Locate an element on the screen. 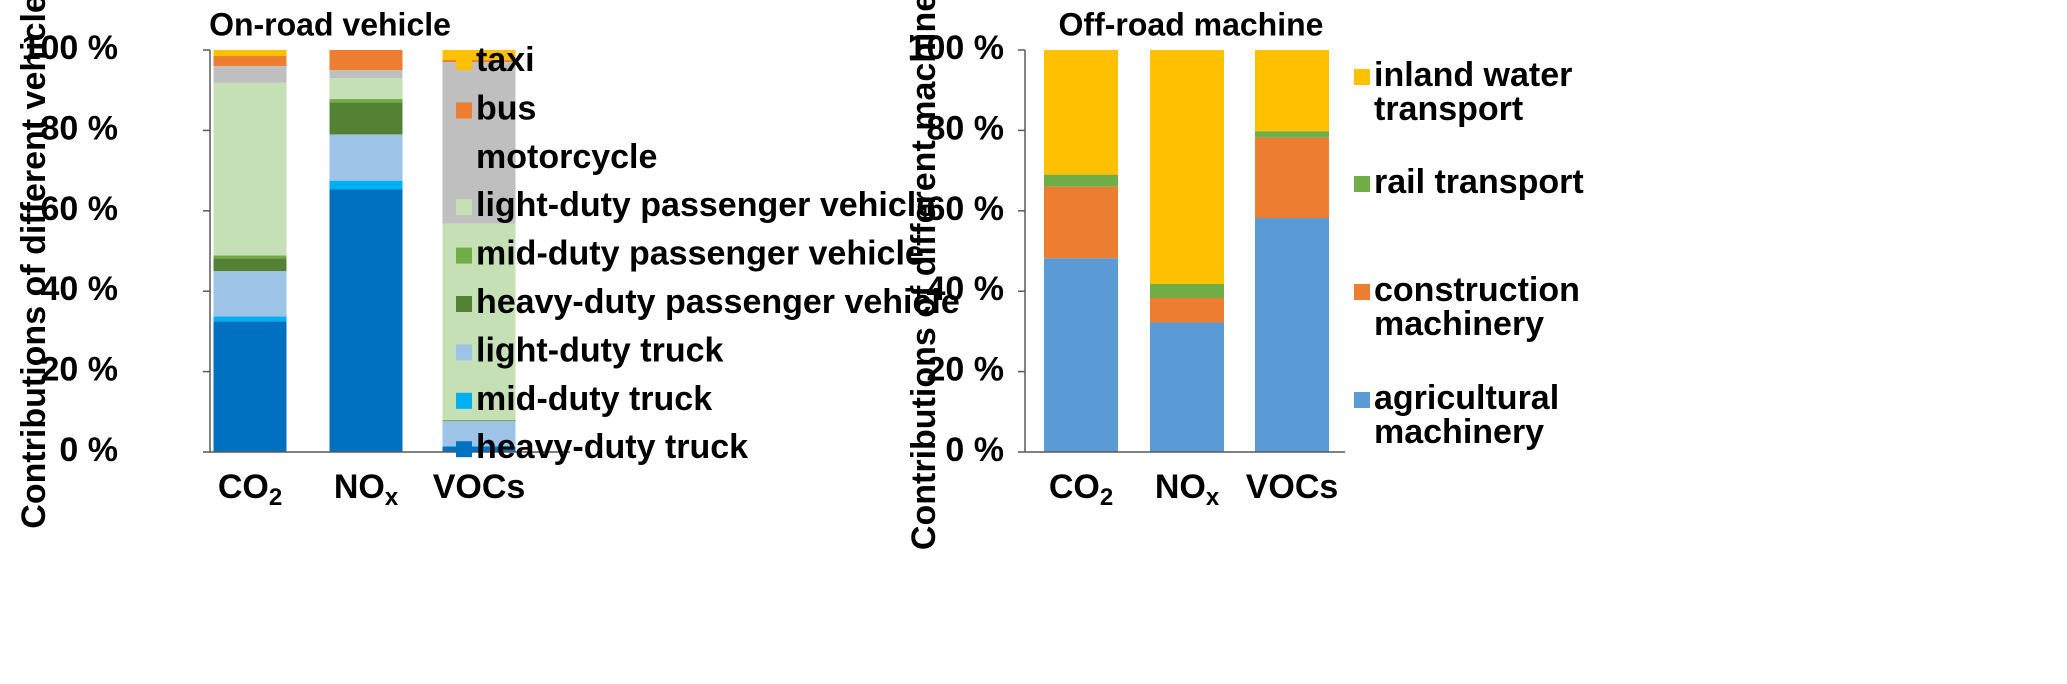 Image resolution: width=2067 pixels, height=684 pixels. legend-label: taxi is located at coordinates (505, 60).